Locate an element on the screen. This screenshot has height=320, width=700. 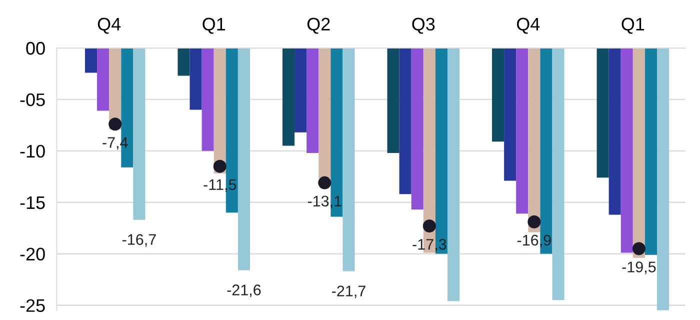
x-tick-label: Q2 is located at coordinates (318, 26).